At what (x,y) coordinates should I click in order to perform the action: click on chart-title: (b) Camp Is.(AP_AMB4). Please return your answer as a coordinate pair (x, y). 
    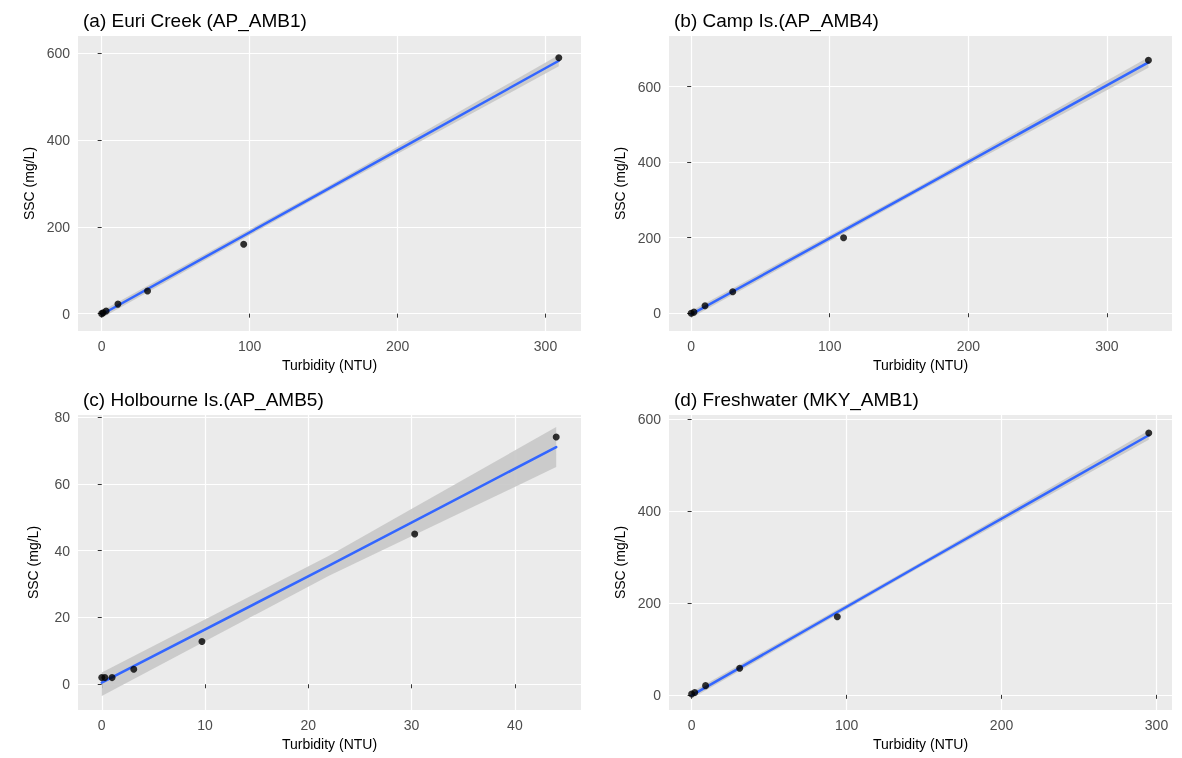
    Looking at the image, I should click on (776, 21).